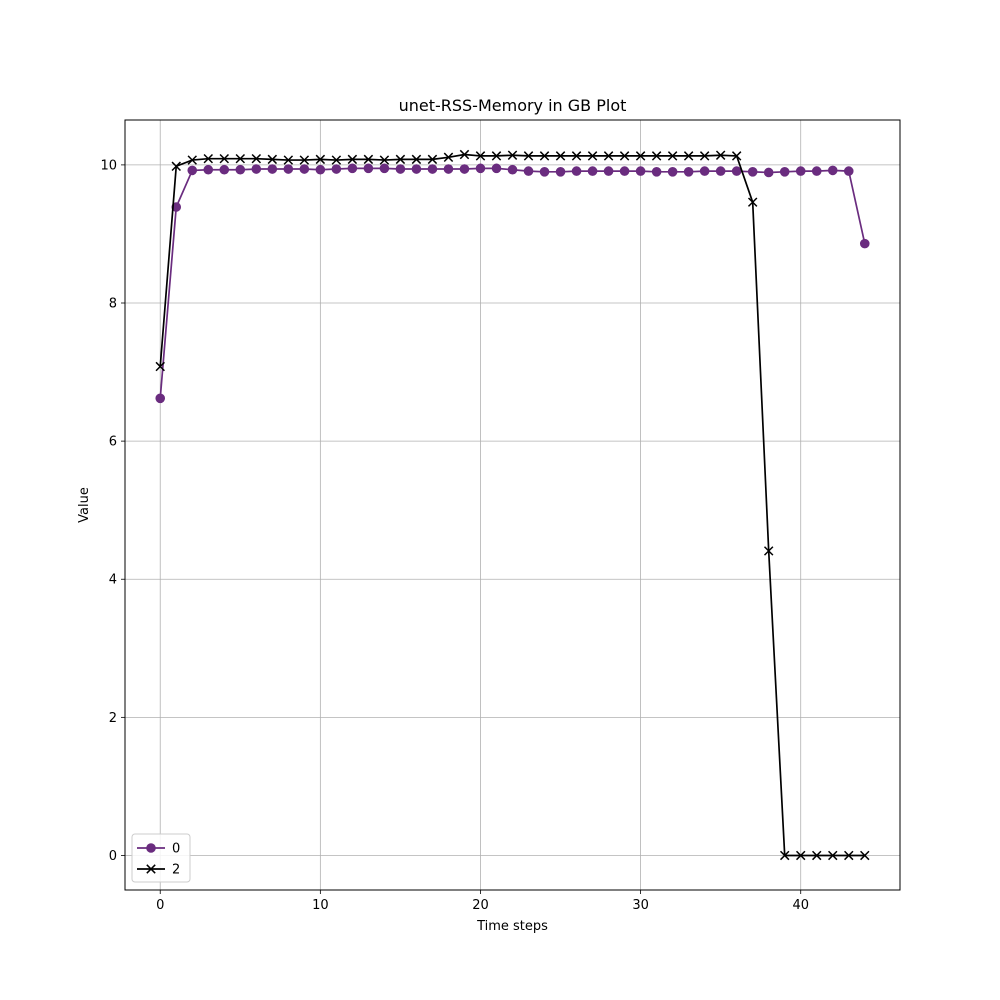 The image size is (1000, 1000). I want to click on legend-marker, so click(151, 869).